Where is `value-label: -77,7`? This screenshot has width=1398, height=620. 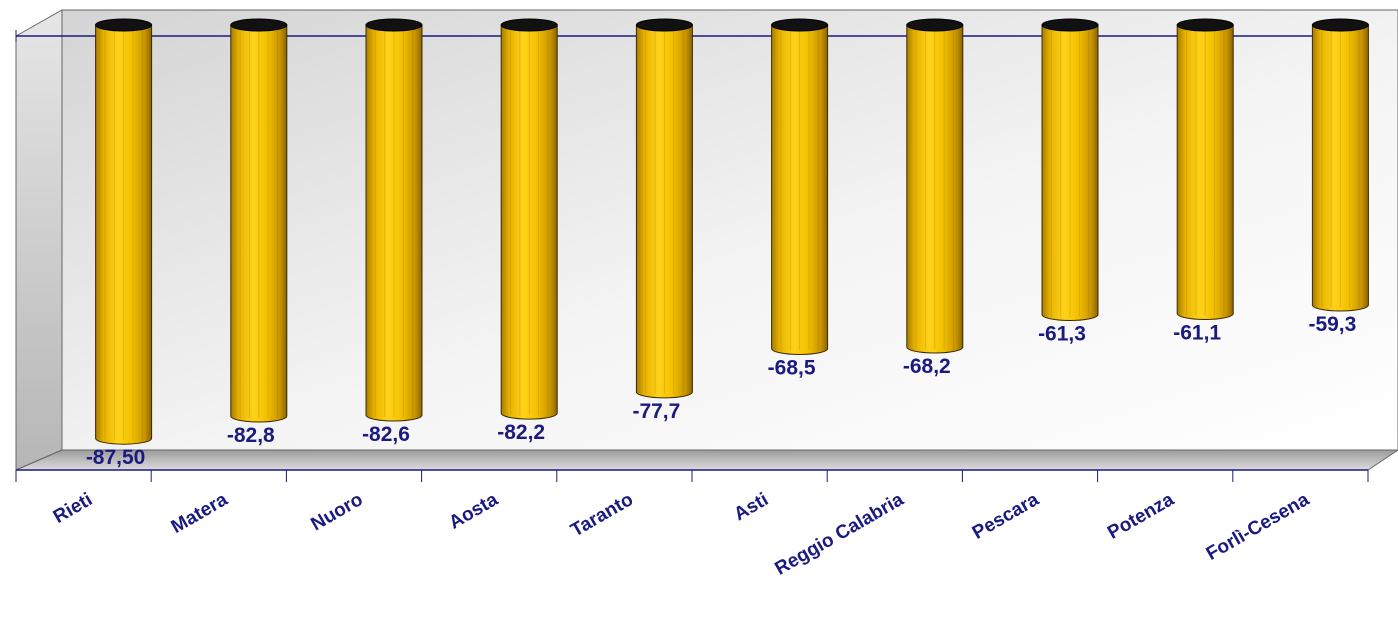 value-label: -77,7 is located at coordinates (656, 411).